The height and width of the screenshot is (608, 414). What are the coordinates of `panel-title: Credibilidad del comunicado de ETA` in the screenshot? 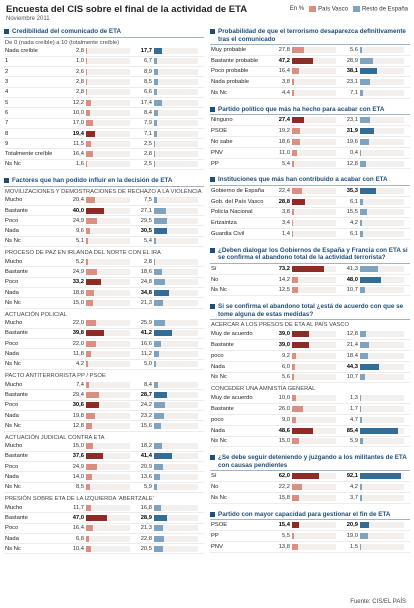 It's located at (104, 33).